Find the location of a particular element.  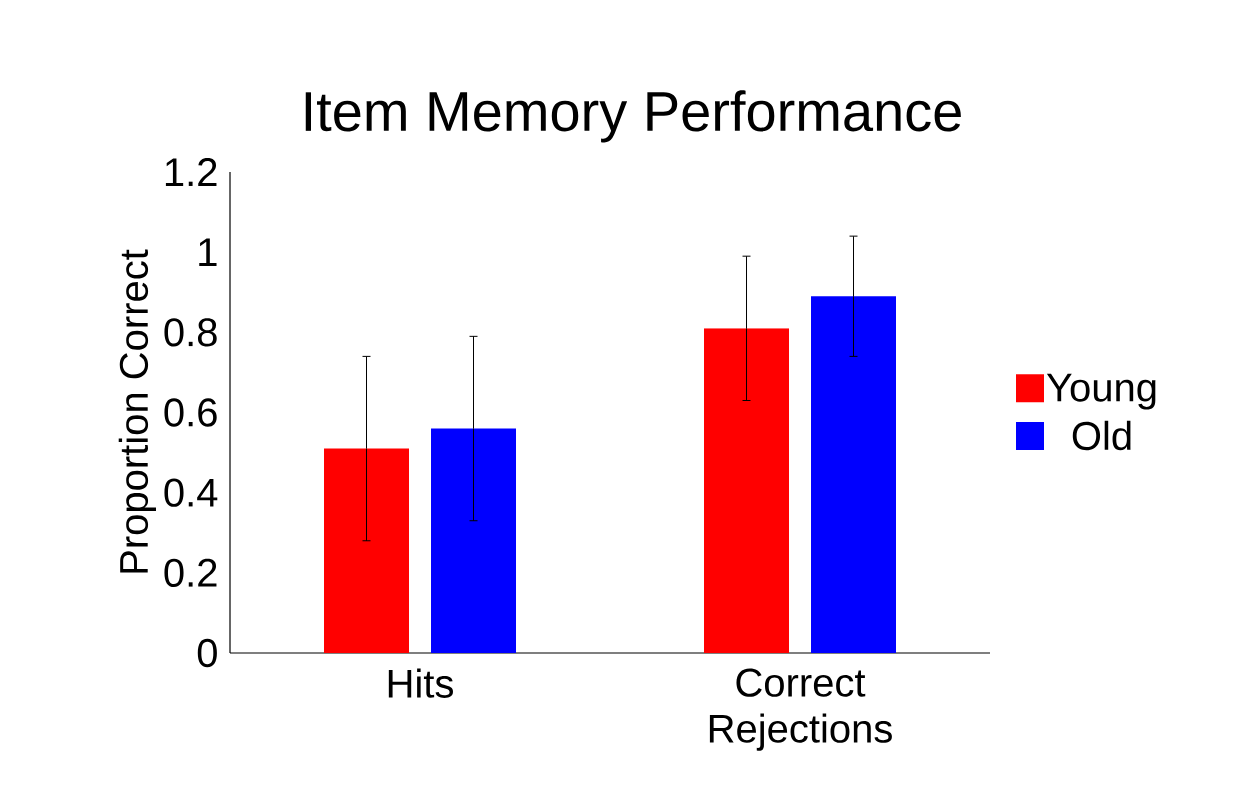

y-tick-label: 0.6 is located at coordinates (190, 412).